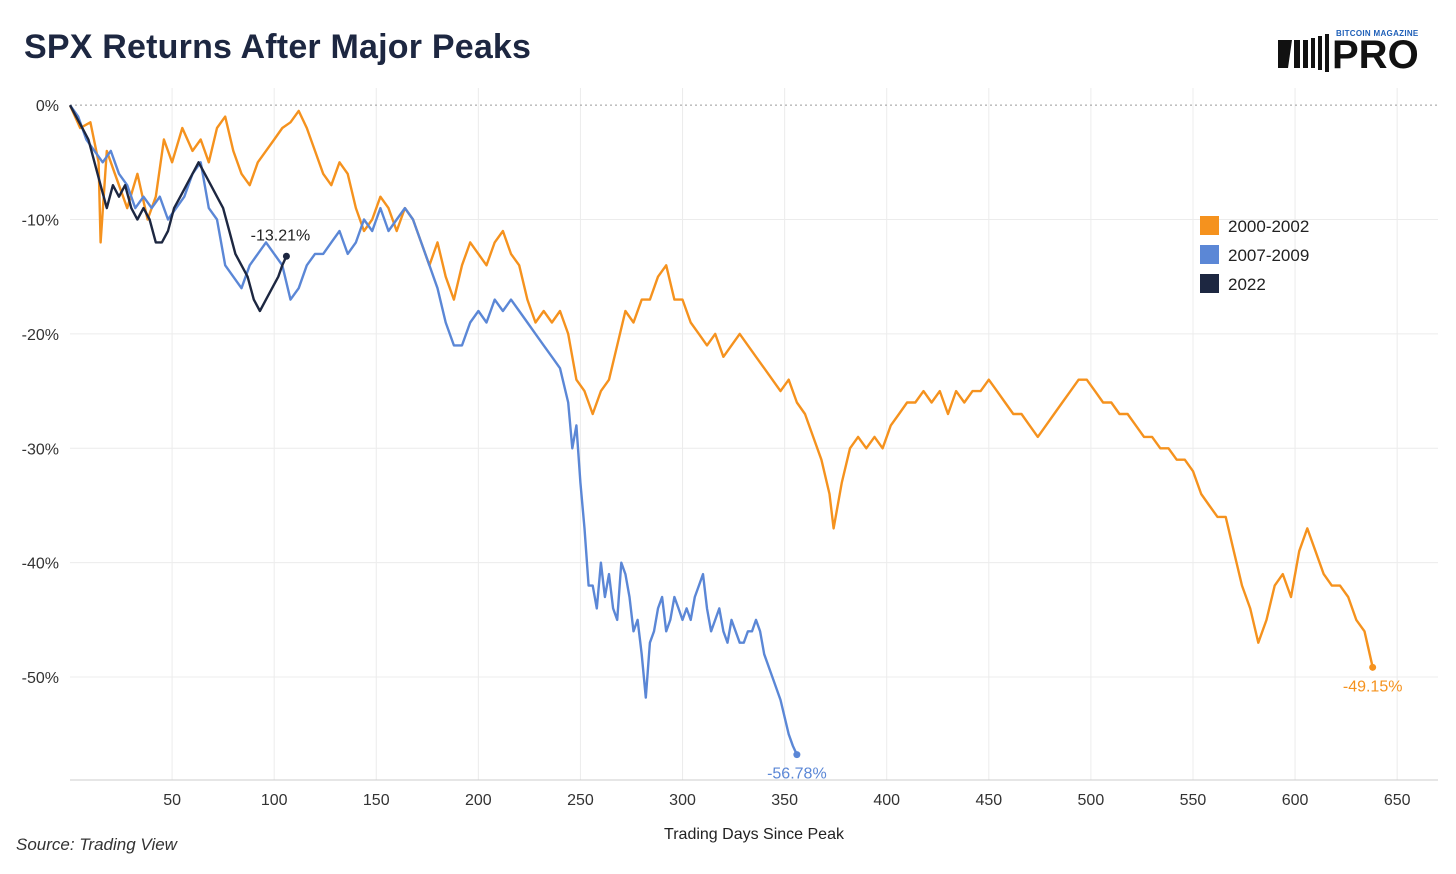 This screenshot has height=874, width=1456. Describe the element at coordinates (281, 235) in the screenshot. I see `series-end-label-2022: -13.21%` at that location.